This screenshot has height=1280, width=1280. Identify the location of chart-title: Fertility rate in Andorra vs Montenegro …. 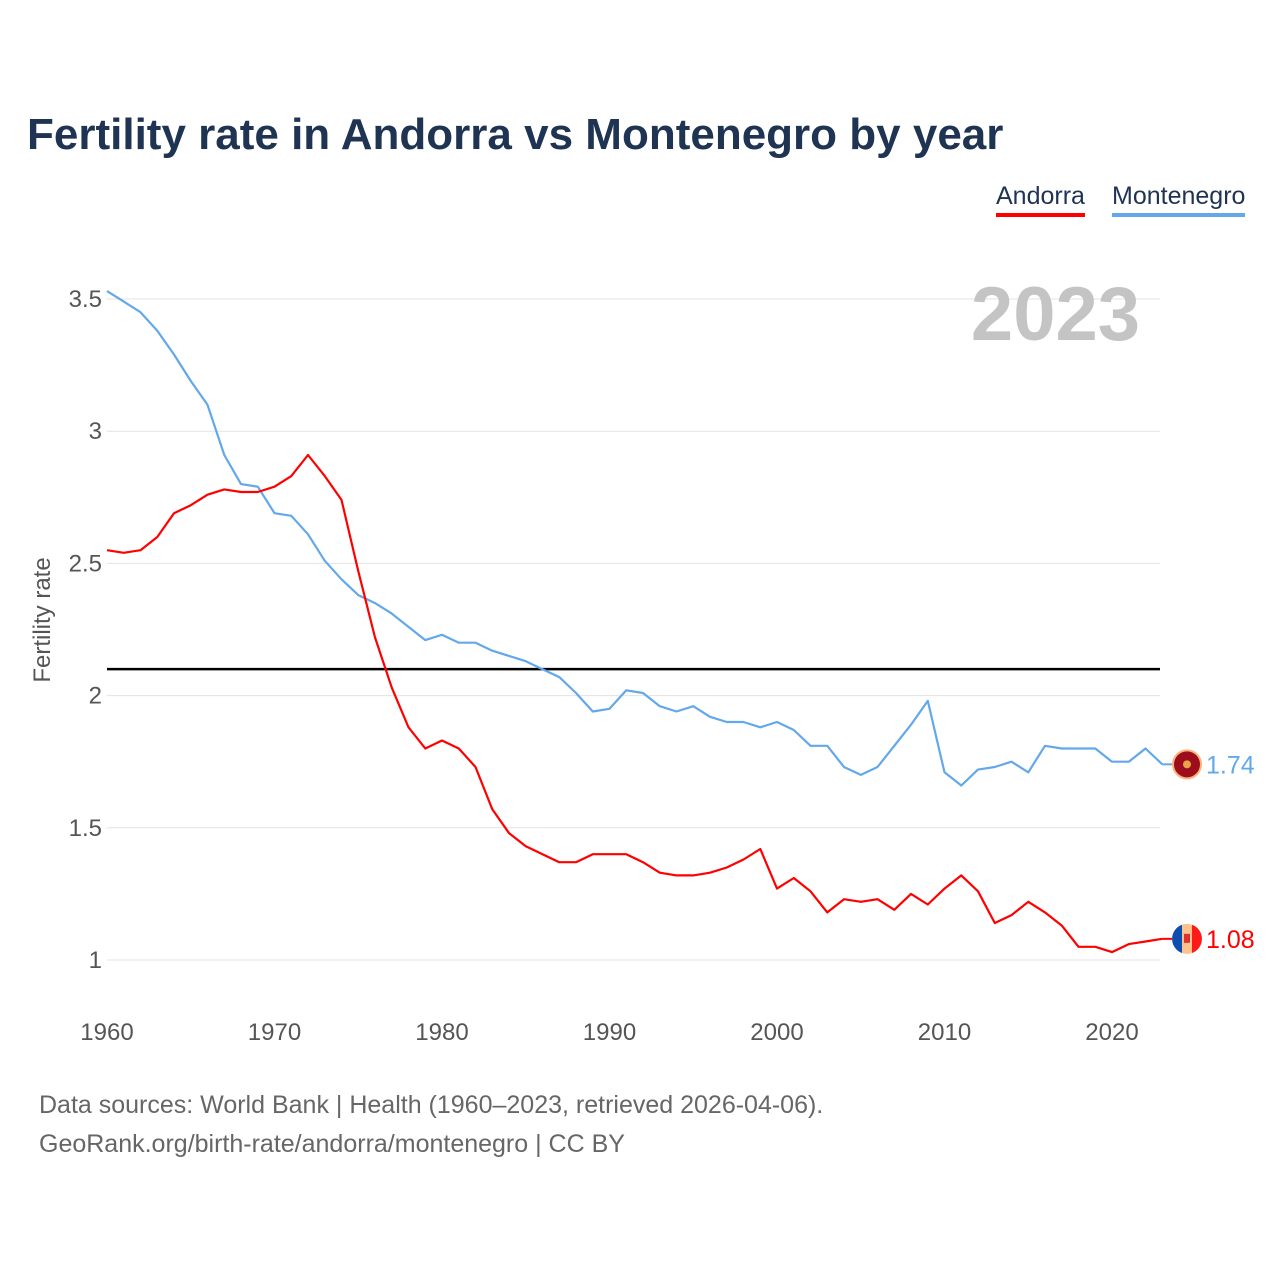
(515, 134).